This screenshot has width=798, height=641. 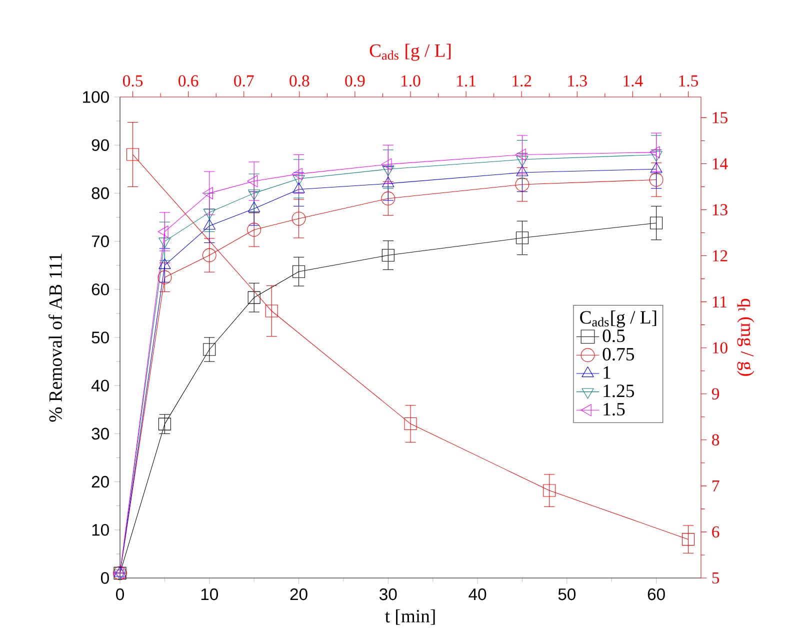 I want to click on y-tick-label: 60, so click(x=100, y=289).